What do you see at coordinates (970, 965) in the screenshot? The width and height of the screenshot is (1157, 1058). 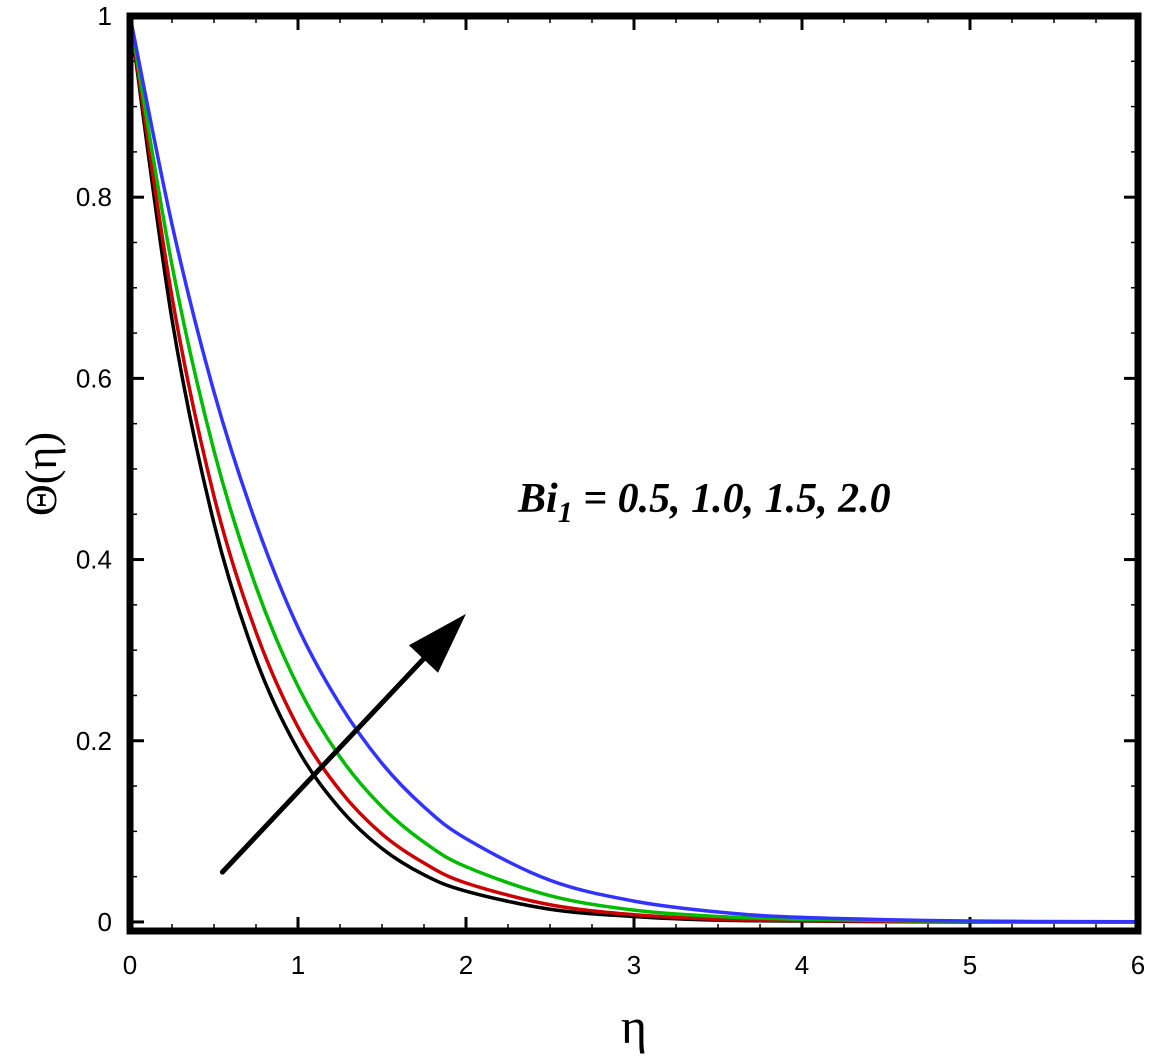 I see `x-tick-label: 5` at bounding box center [970, 965].